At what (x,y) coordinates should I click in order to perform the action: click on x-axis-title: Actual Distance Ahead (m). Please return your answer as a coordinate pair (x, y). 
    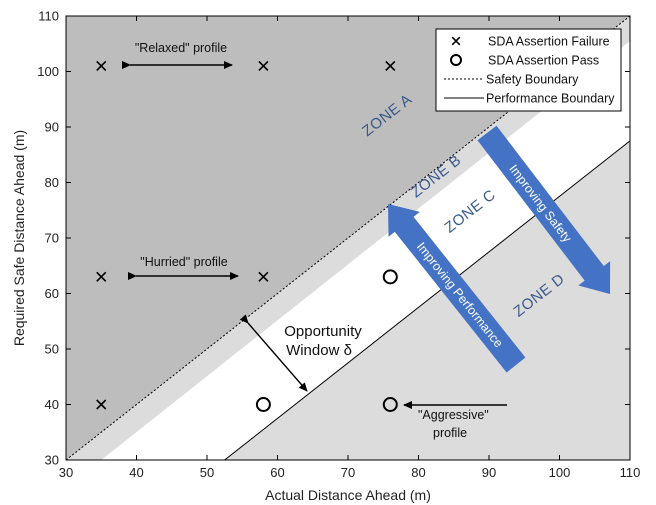
    Looking at the image, I should click on (348, 495).